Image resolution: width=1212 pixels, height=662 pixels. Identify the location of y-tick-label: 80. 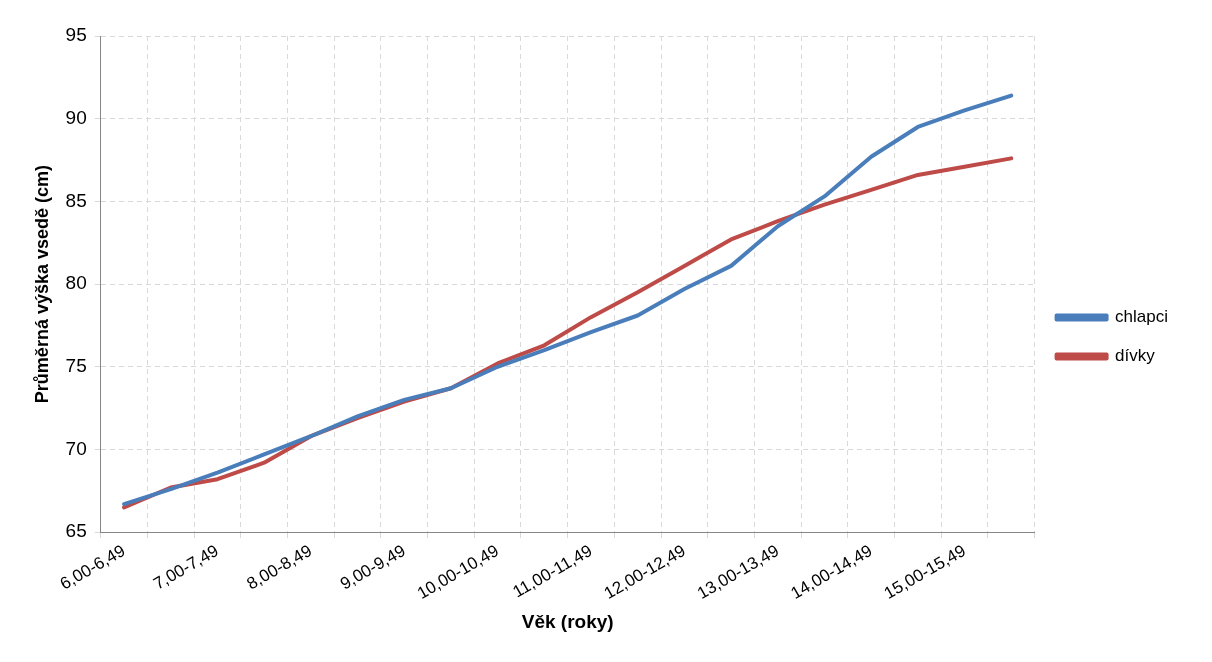
(76, 283).